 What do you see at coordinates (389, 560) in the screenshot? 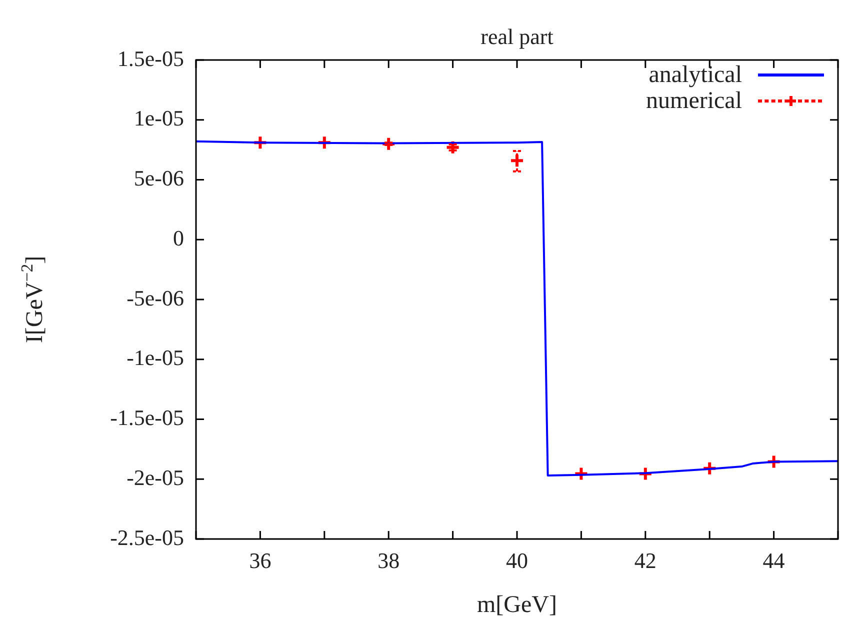
I see `x-tick-label: 38` at bounding box center [389, 560].